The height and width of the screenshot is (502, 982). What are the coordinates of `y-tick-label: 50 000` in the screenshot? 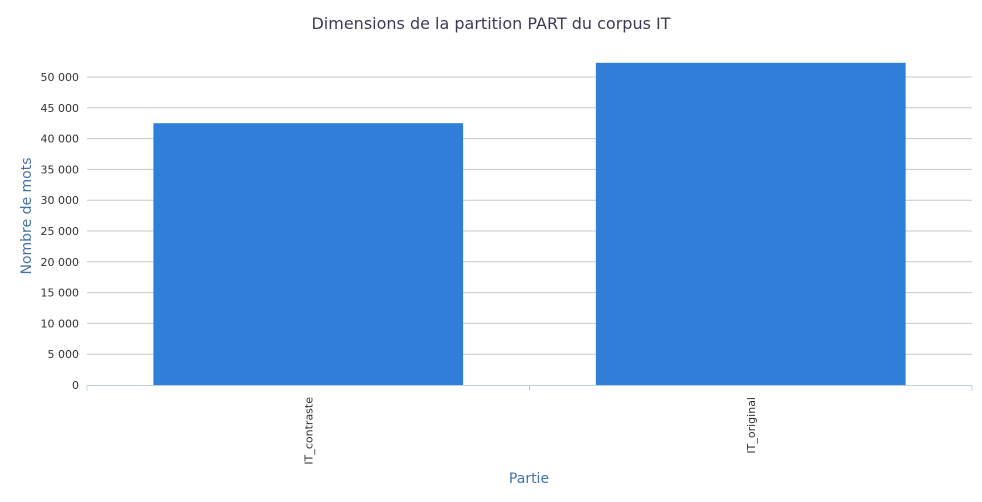 It's located at (60, 77).